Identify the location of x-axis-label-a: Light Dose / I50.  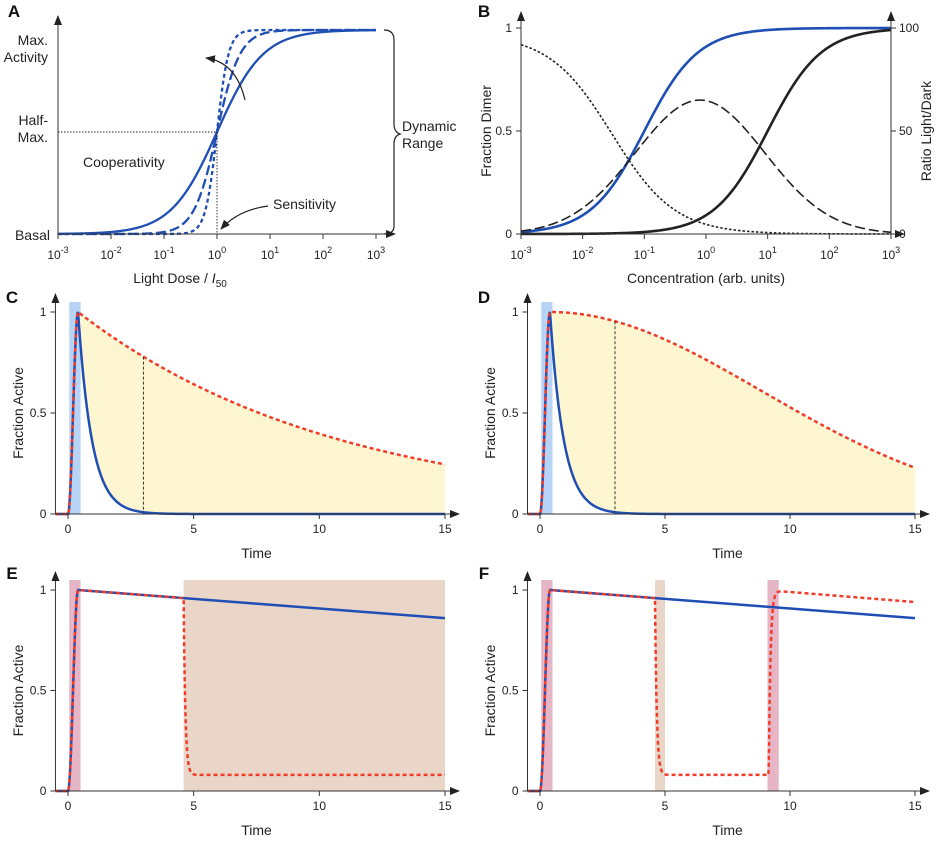
(180, 280).